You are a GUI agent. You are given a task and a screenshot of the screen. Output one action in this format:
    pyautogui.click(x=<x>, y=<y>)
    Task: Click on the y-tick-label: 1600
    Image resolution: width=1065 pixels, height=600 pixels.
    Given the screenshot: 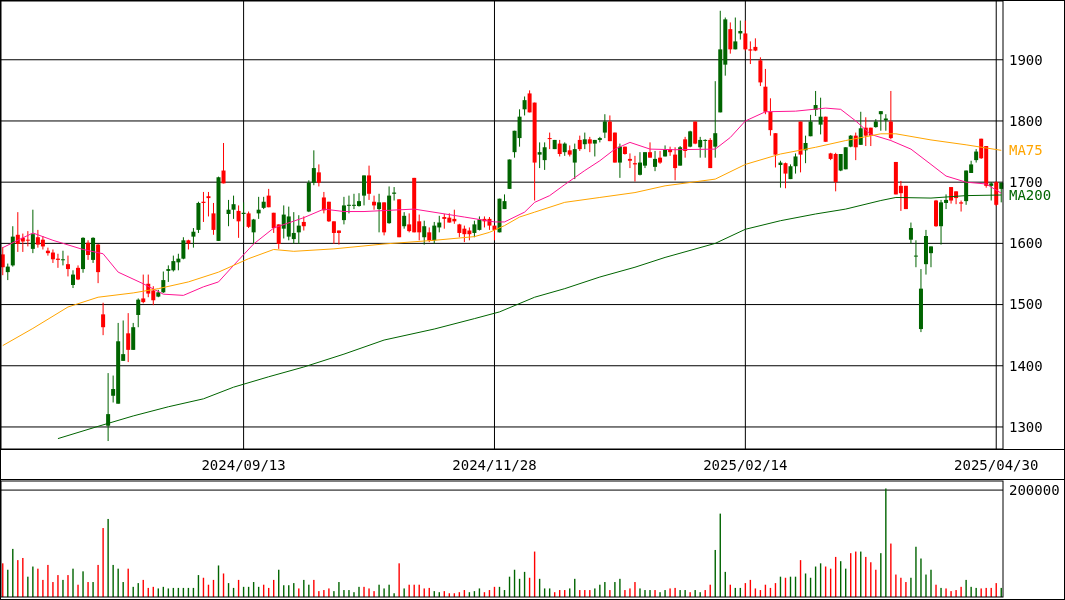 What is the action you would take?
    pyautogui.click(x=1026, y=243)
    